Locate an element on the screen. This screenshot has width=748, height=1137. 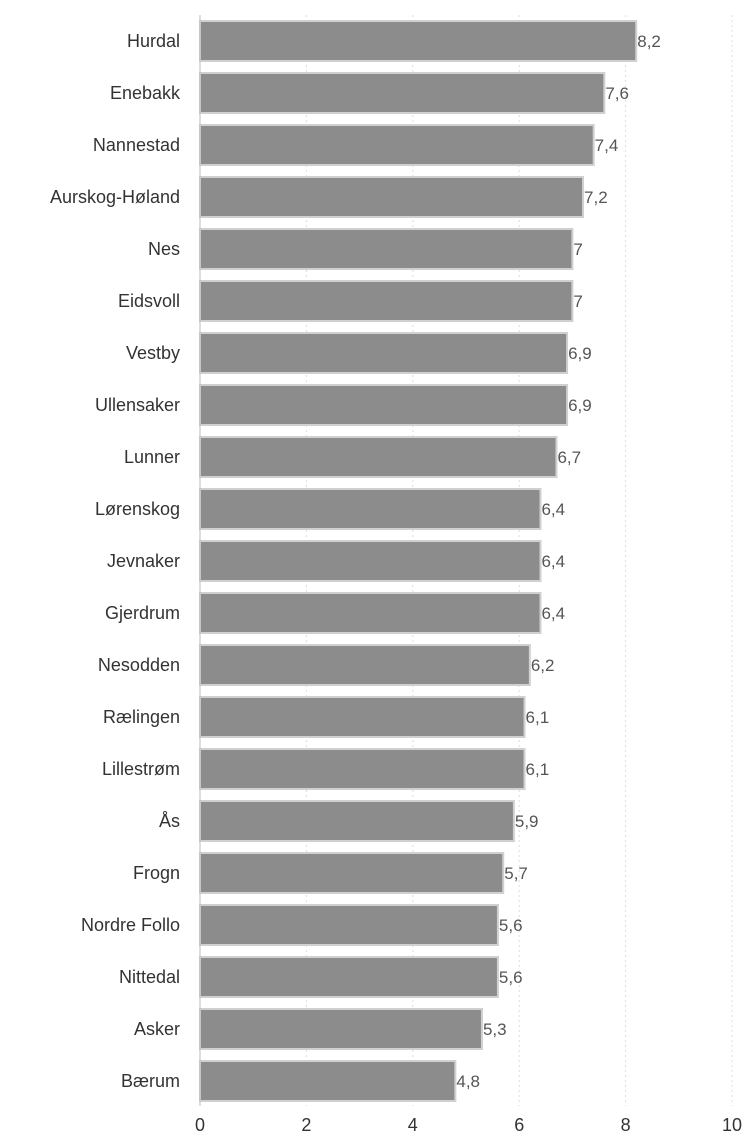
category-label: Lunner is located at coordinates (152, 457).